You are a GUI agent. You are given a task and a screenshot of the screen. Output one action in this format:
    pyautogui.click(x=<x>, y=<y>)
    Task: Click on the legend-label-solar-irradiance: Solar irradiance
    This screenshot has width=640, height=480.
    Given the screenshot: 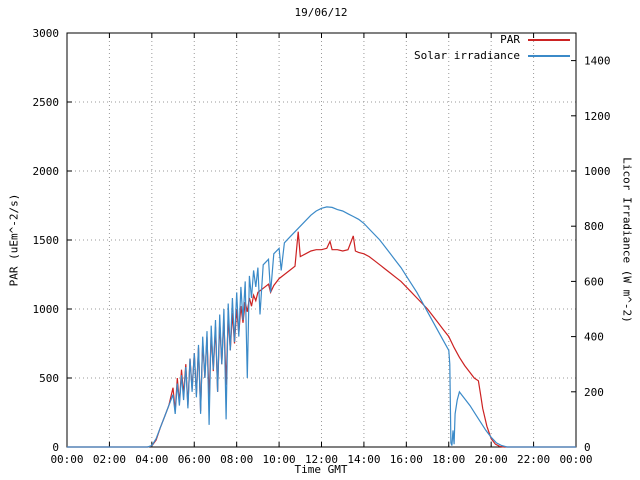 What is the action you would take?
    pyautogui.click(x=467, y=55)
    